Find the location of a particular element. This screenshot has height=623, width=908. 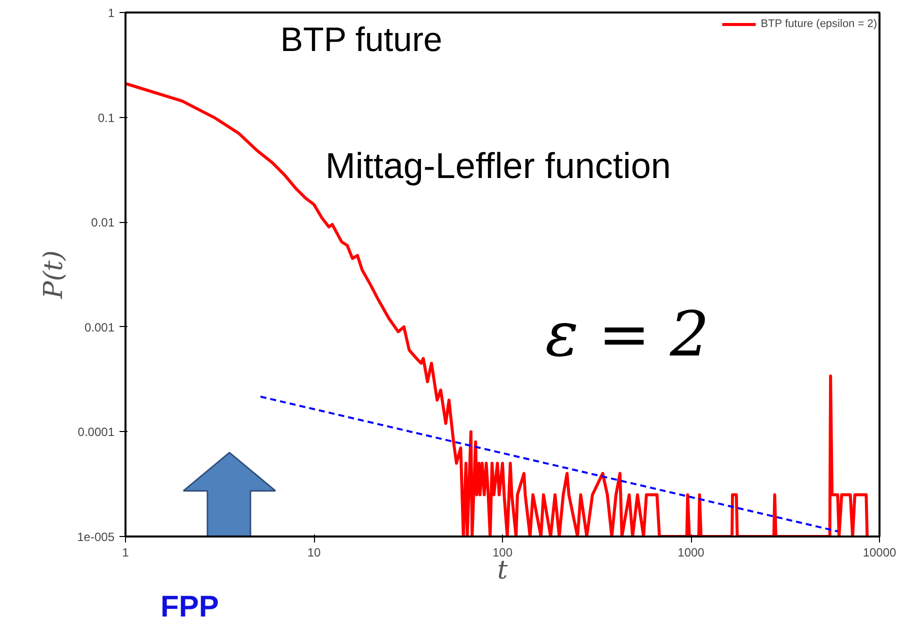

legend-label: BTP future (epsilon = 2) is located at coordinates (818, 24).